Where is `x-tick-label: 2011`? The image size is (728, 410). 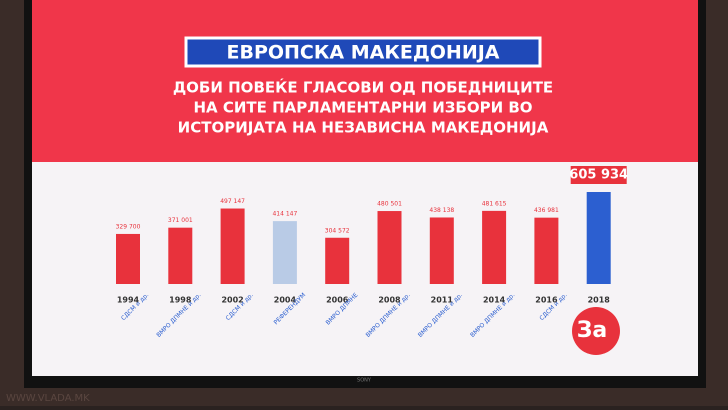
x-tick-label: 2011 is located at coordinates (442, 300).